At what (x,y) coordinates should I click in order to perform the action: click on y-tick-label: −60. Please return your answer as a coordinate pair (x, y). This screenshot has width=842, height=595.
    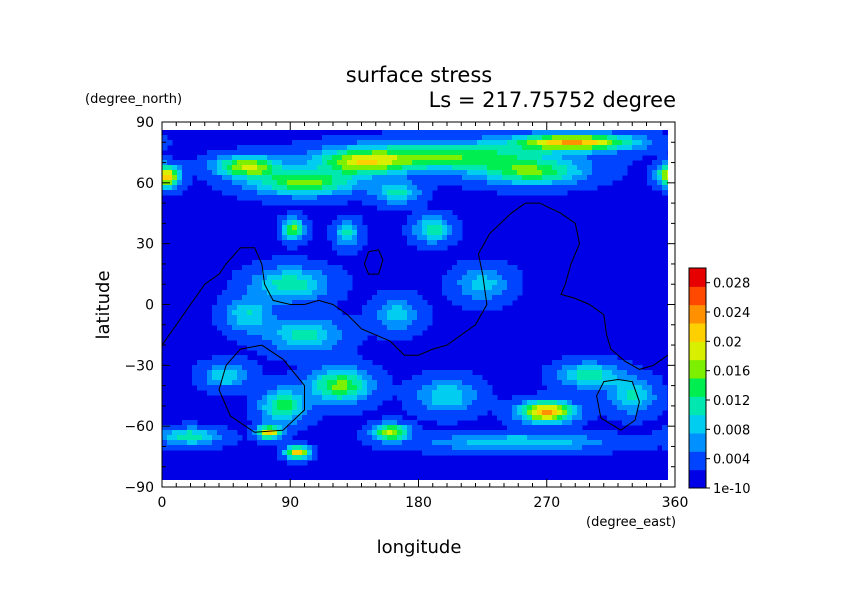
    Looking at the image, I should click on (139, 427).